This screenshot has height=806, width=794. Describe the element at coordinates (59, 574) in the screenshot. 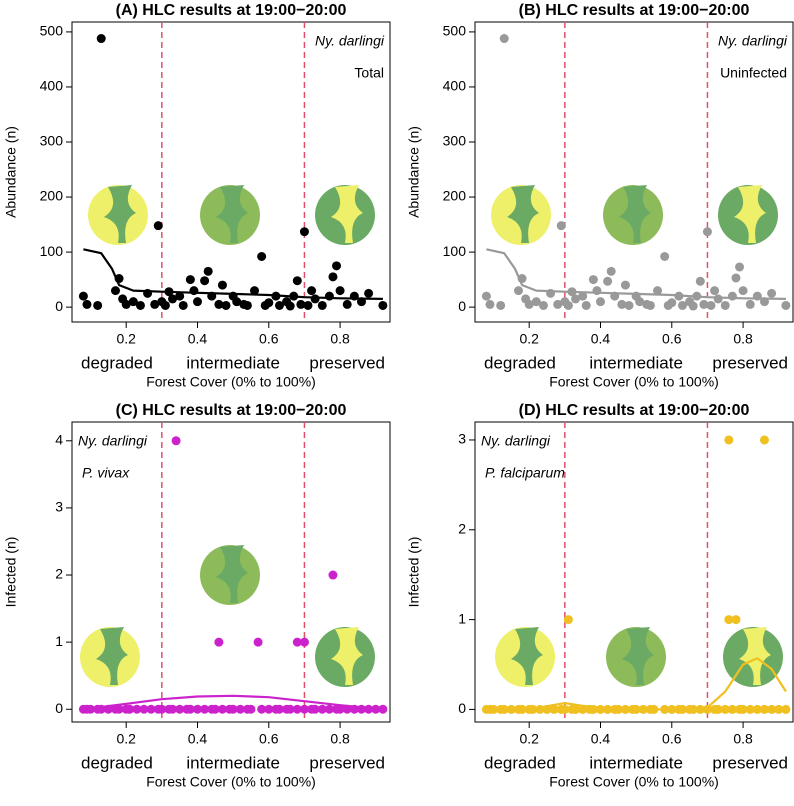

I see `y-tick-label: 2` at that location.